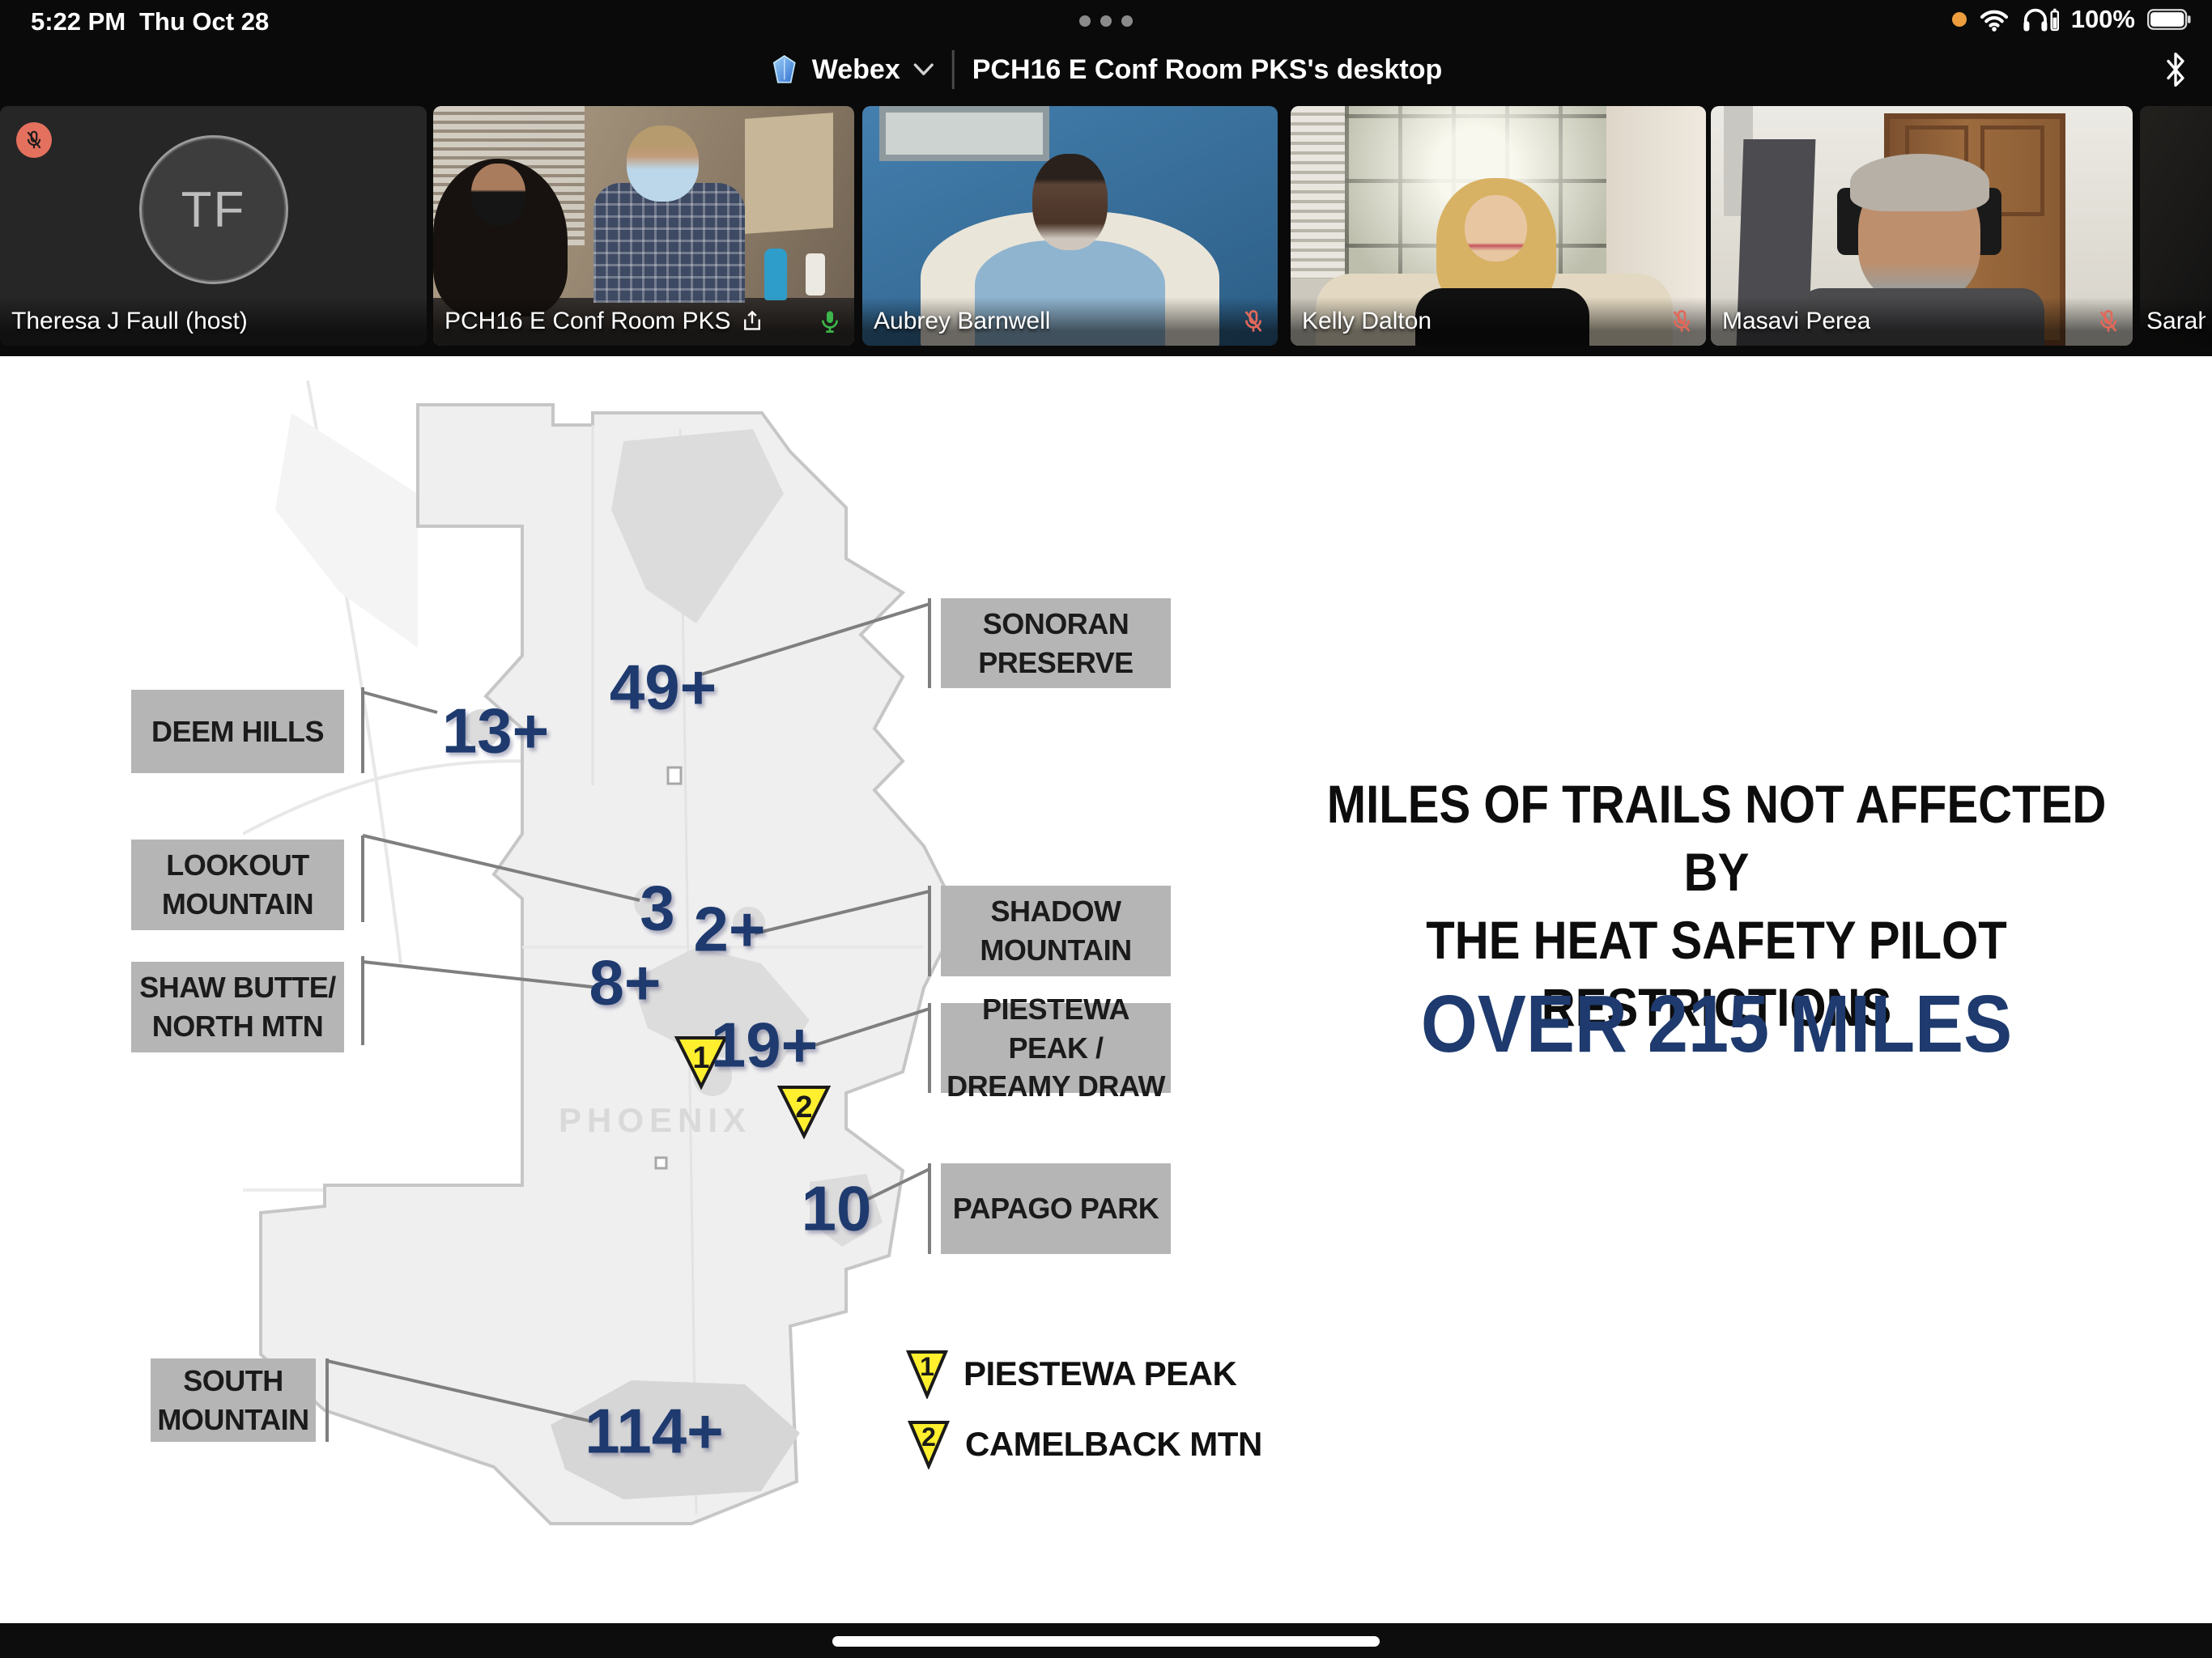  Describe the element at coordinates (1318, 192) in the screenshot. I see `video-art-blinds` at that location.